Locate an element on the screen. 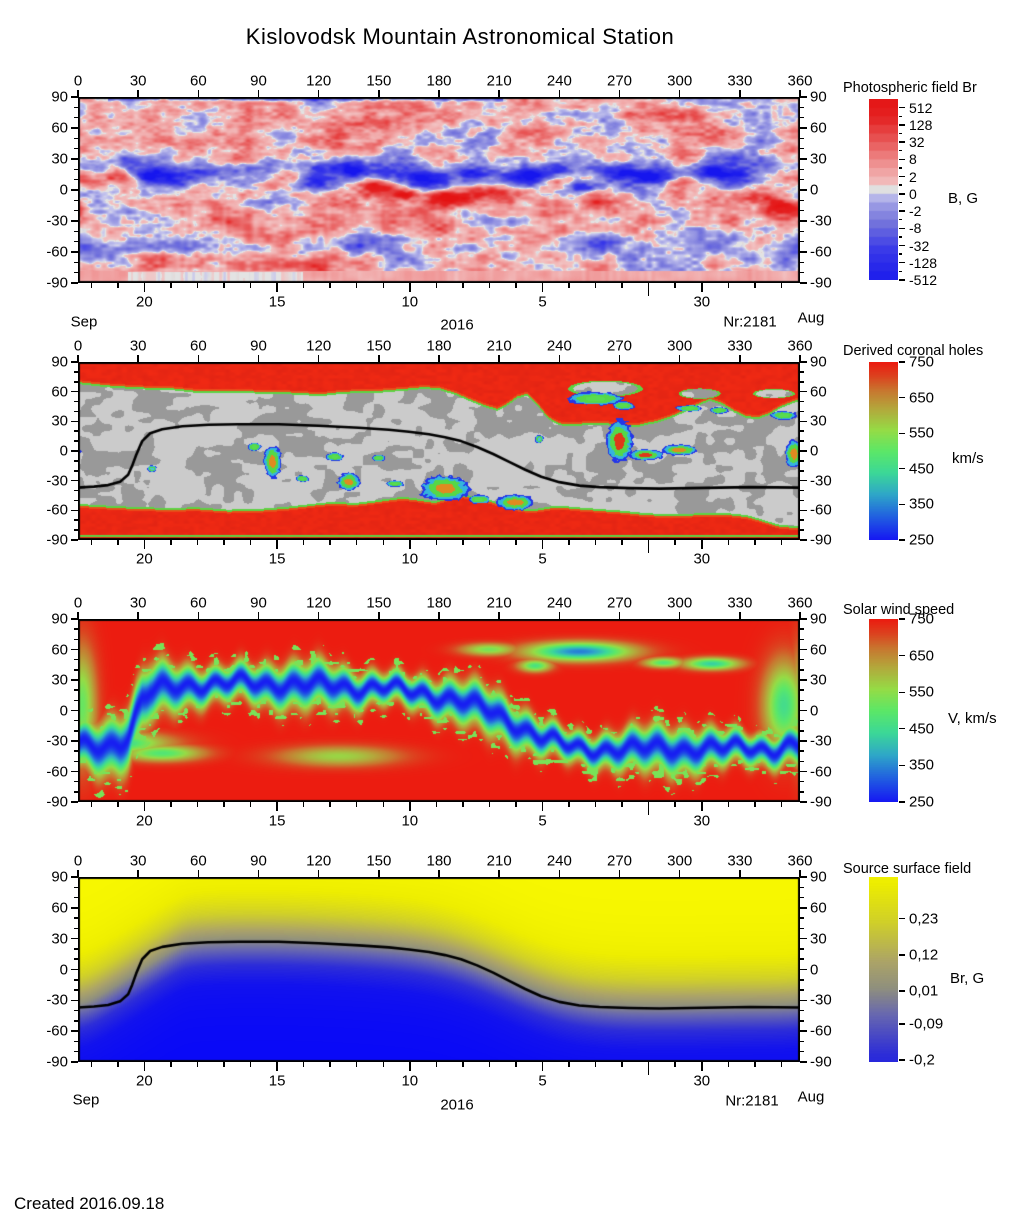 The image size is (1020, 1223). month-label-aug-2: Aug is located at coordinates (811, 1097).